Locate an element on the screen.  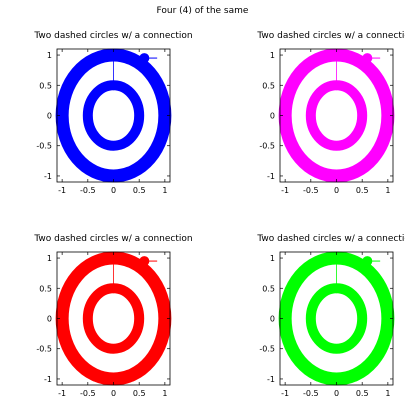
figure-suptitle: Four (4) of the same is located at coordinates (203, 11).